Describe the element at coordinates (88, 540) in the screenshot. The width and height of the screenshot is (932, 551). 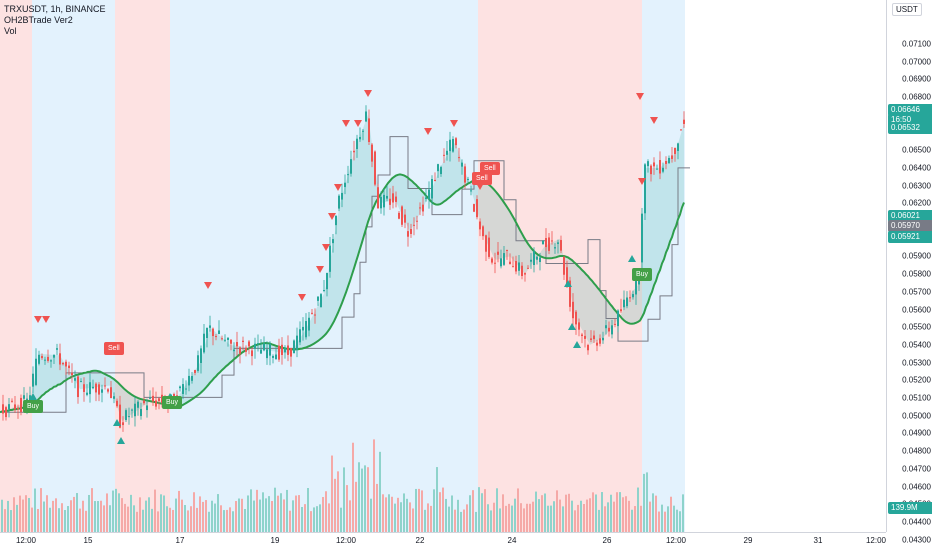
I see `time-label: 15` at that location.